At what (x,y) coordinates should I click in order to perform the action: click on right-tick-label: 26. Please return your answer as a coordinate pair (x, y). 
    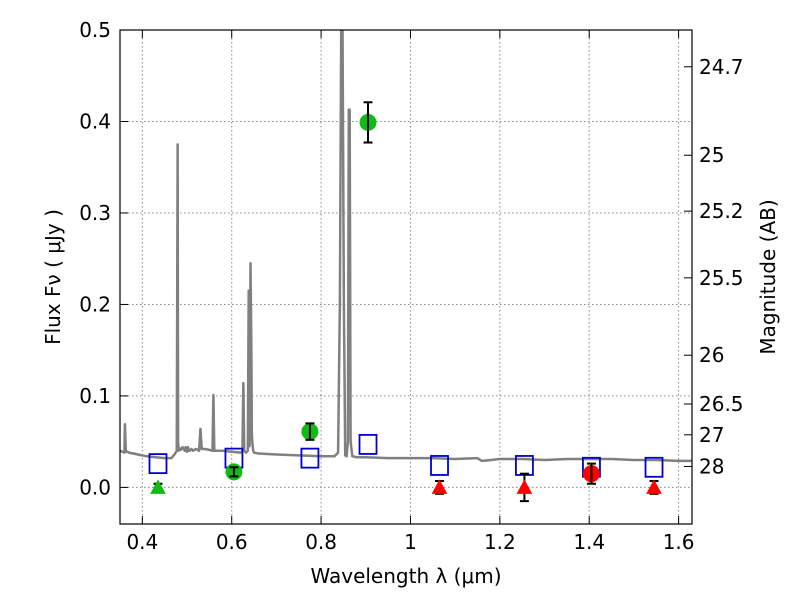
    Looking at the image, I should click on (711, 355).